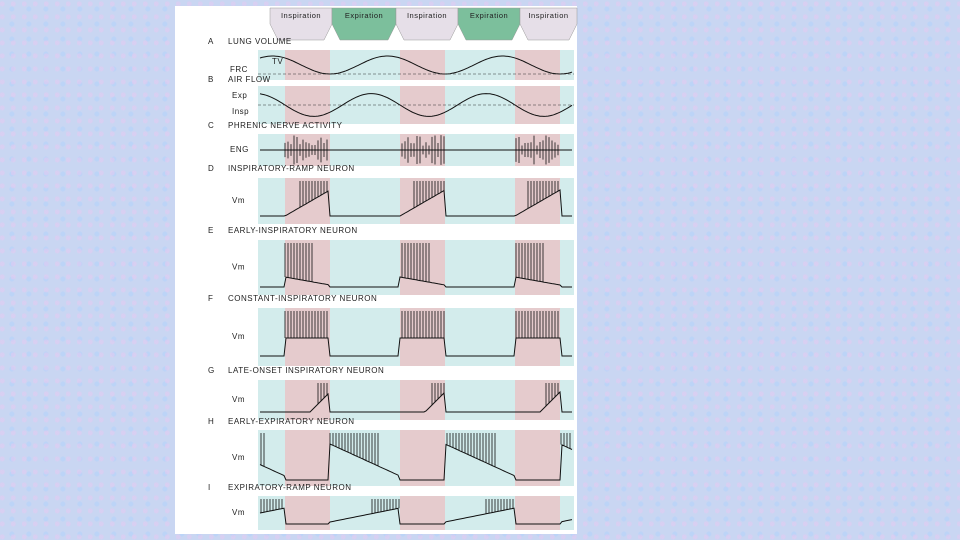 This screenshot has height=540, width=960. What do you see at coordinates (211, 79) in the screenshot?
I see `panel-letter: B` at bounding box center [211, 79].